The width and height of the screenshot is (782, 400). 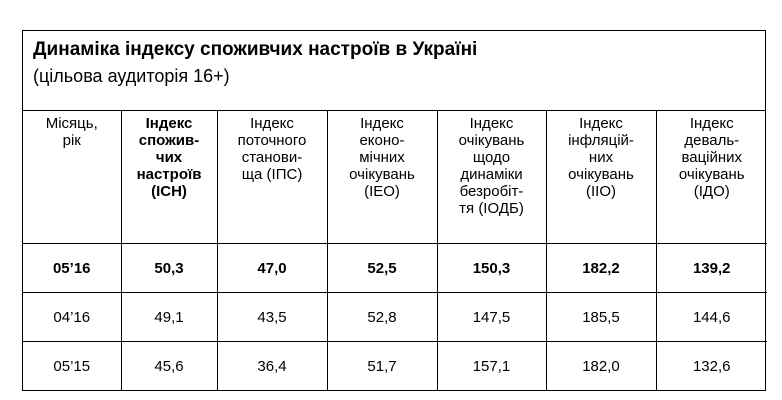 What do you see at coordinates (601, 317) in the screenshot?
I see `cell: 185,5` at bounding box center [601, 317].